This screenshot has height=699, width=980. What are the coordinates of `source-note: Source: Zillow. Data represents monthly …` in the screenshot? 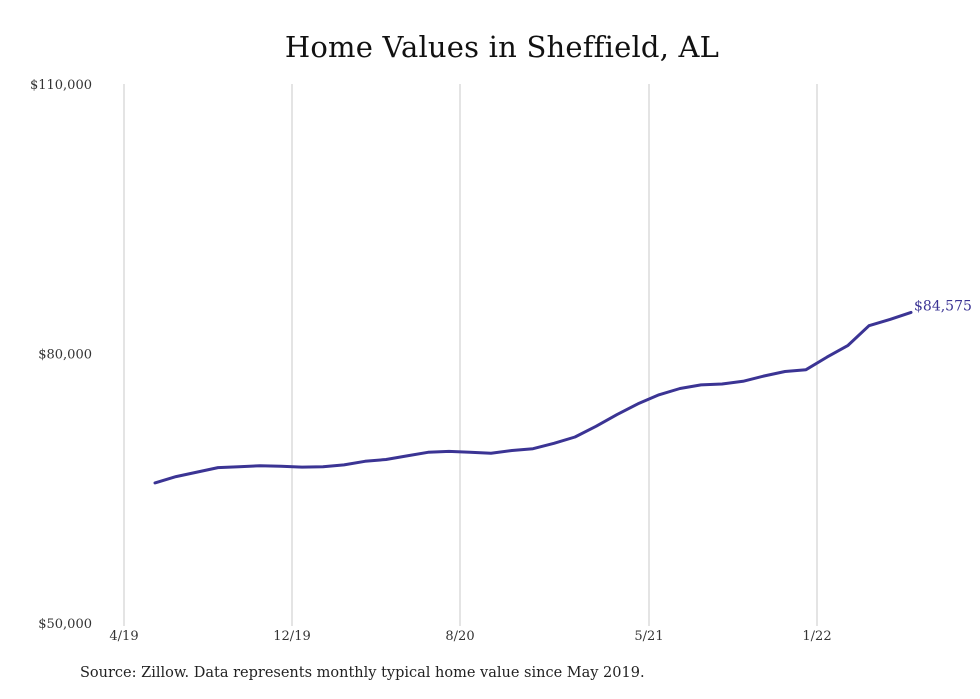 It's located at (362, 673).